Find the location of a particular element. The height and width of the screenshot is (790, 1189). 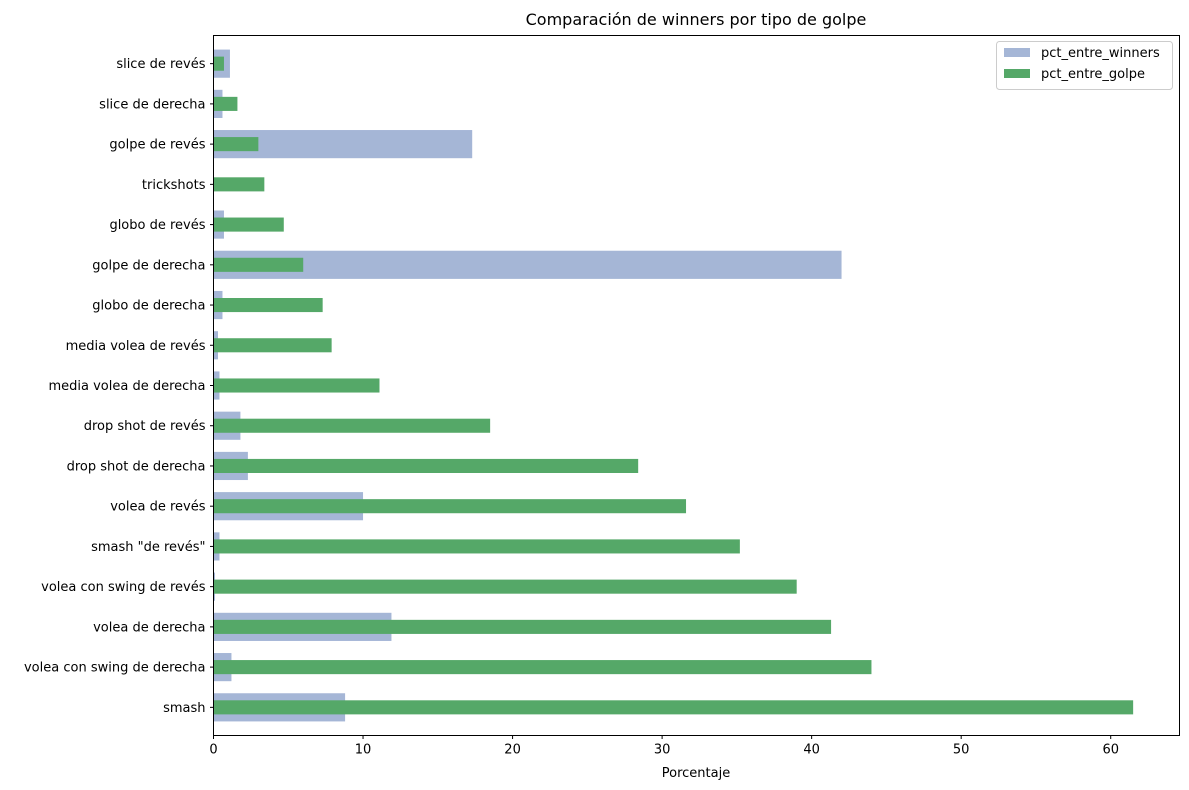

bar-pct-entre-golpe-slice-de-derecha is located at coordinates (225, 103).